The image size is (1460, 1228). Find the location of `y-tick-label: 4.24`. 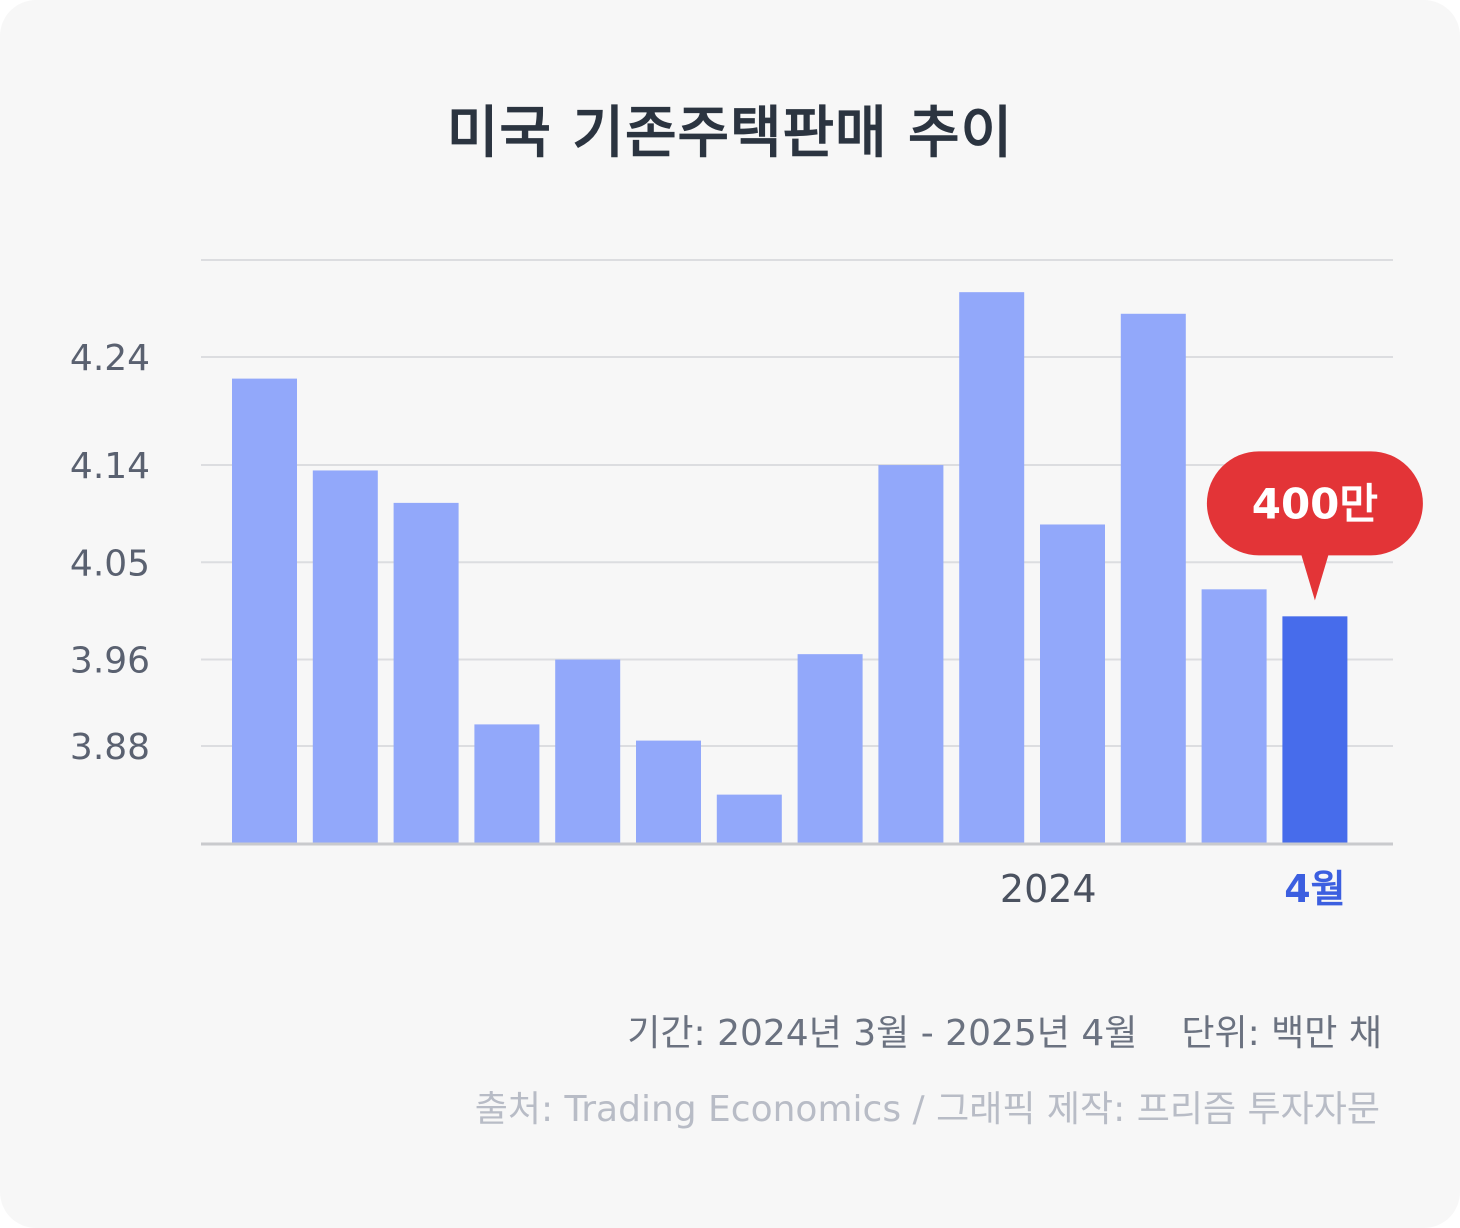

y-tick-label: 4.24 is located at coordinates (110, 358).